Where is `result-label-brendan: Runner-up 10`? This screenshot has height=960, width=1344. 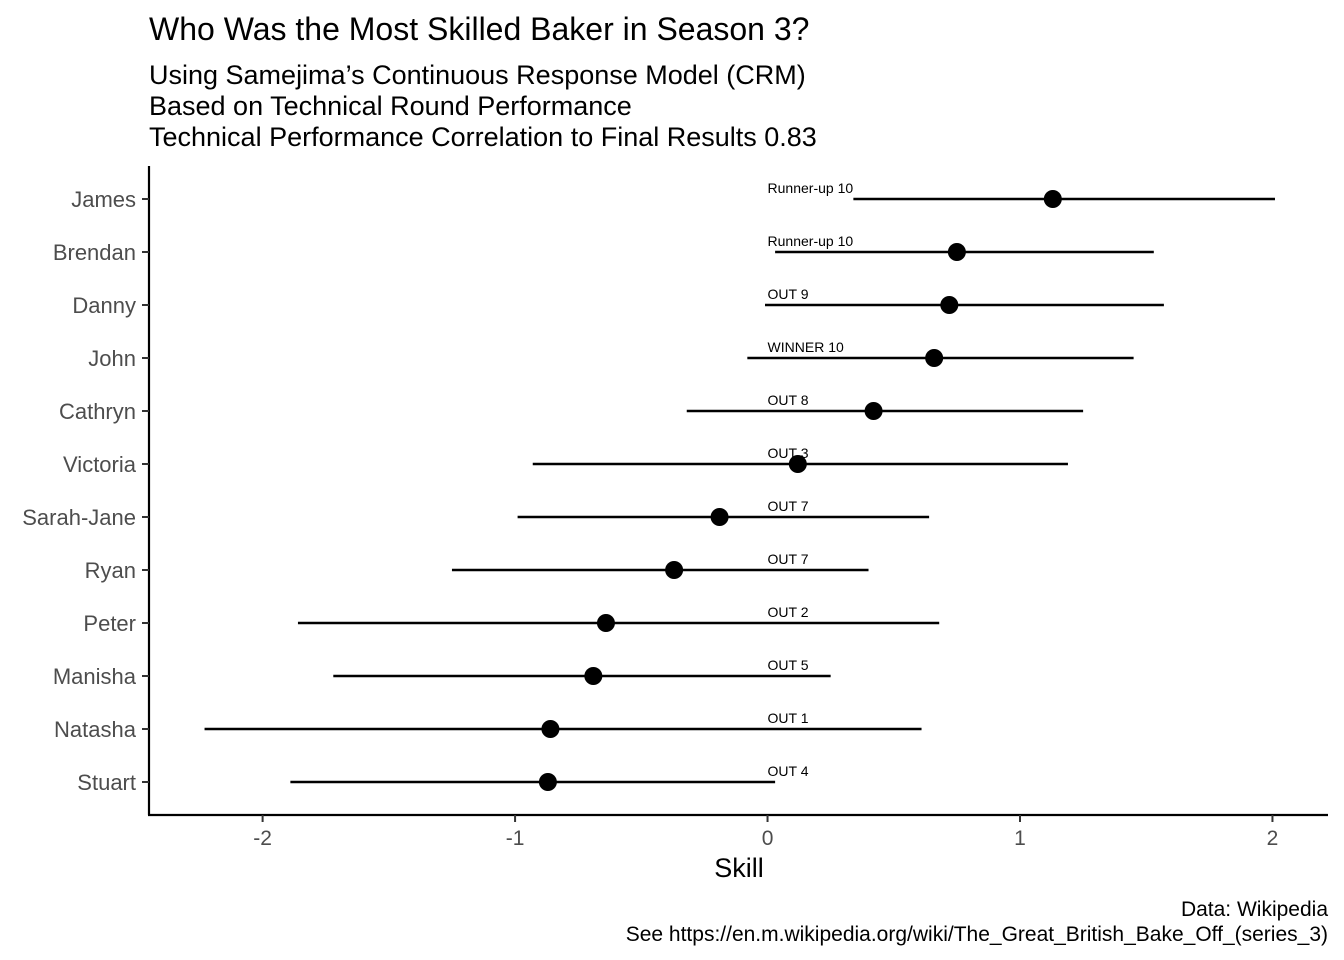 result-label-brendan: Runner-up 10 is located at coordinates (811, 241).